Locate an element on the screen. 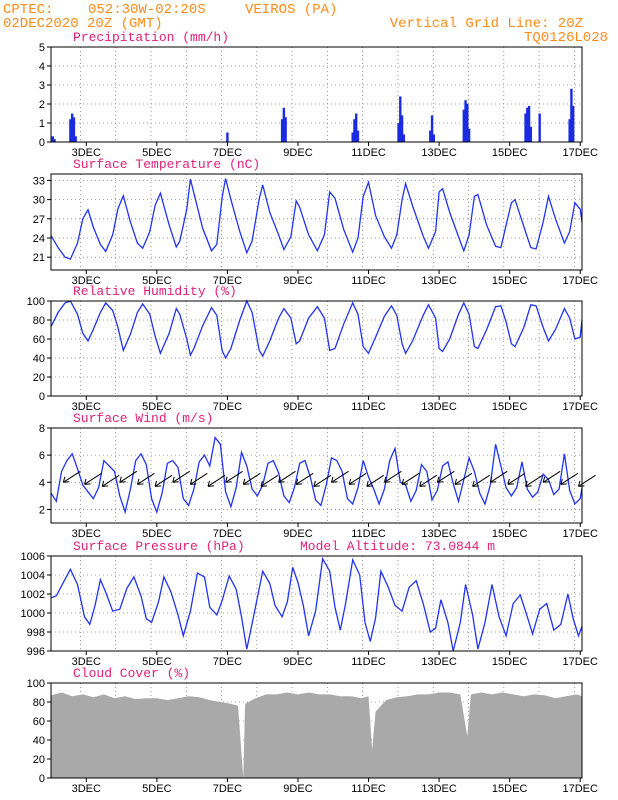 Image resolution: width=618 pixels, height=800 pixels. panel-subtitle: Model Altitude: 73.0844 m is located at coordinates (397, 546).